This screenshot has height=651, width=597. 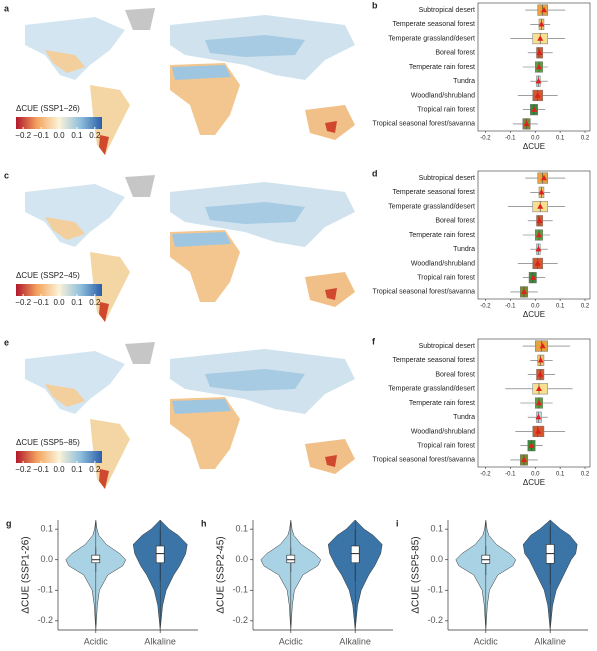 What do you see at coordinates (374, 341) in the screenshot?
I see `panel-label: f` at bounding box center [374, 341].